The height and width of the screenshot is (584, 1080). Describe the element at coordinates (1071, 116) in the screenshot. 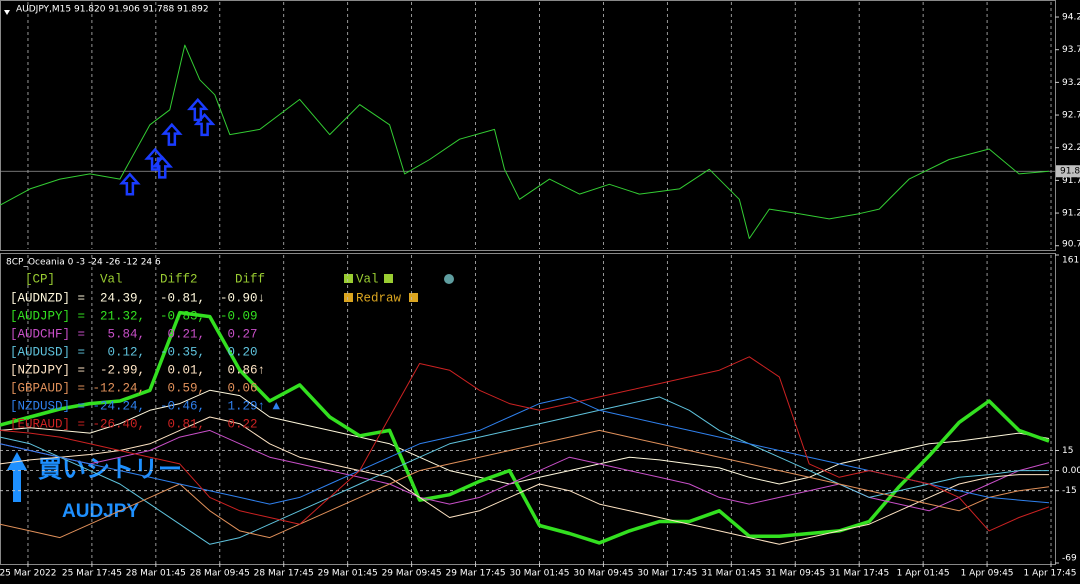

I see `y-tick-label: 92.7` at that location.